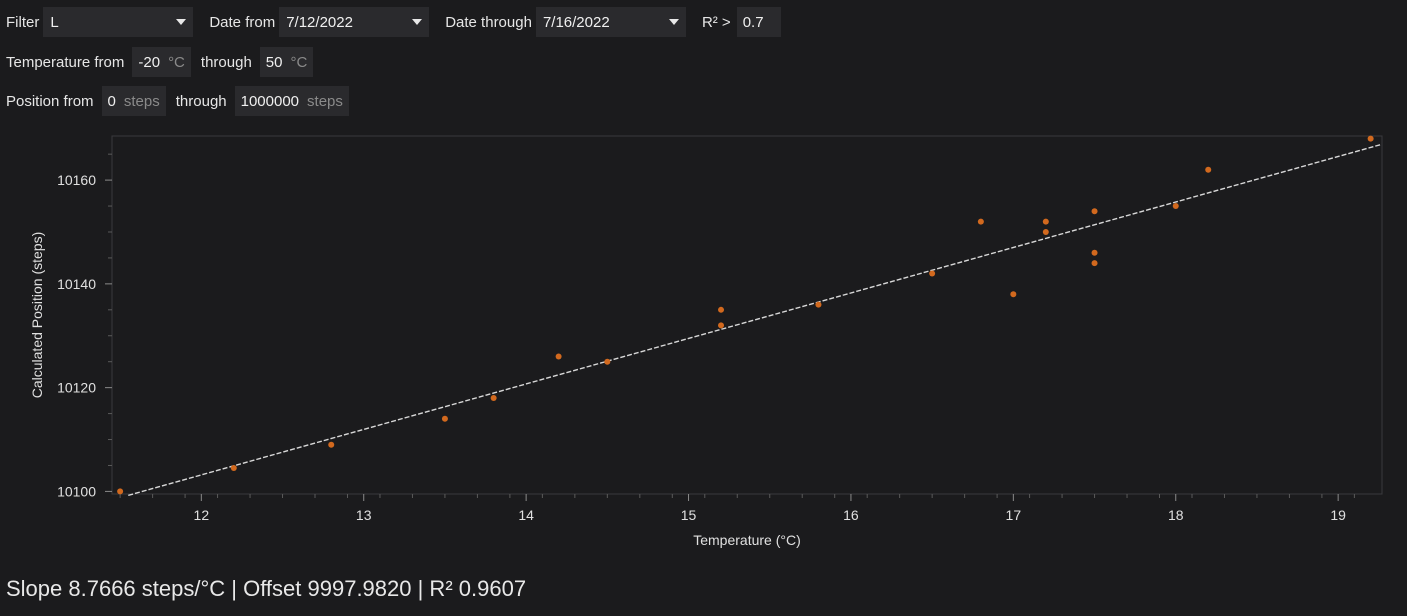 The width and height of the screenshot is (1407, 616). I want to click on date-from-picker: 7/12/2022, so click(354, 22).